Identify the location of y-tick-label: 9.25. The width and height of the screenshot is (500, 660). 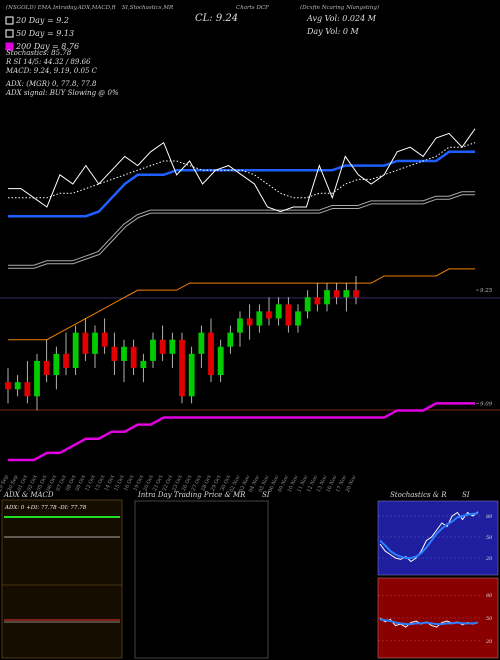
(486, 291).